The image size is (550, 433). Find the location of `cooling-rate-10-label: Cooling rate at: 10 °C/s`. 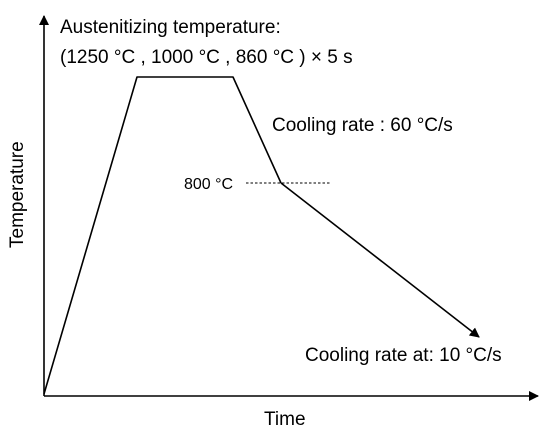

cooling-rate-10-label: Cooling rate at: 10 °C/s is located at coordinates (403, 355).